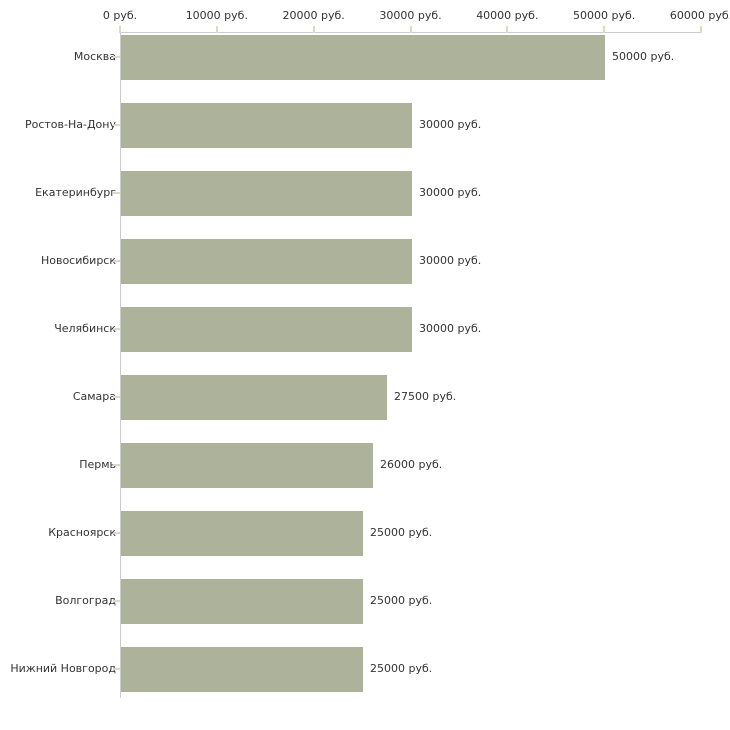 The image size is (730, 730). I want to click on category-label: Москва, so click(94, 56).